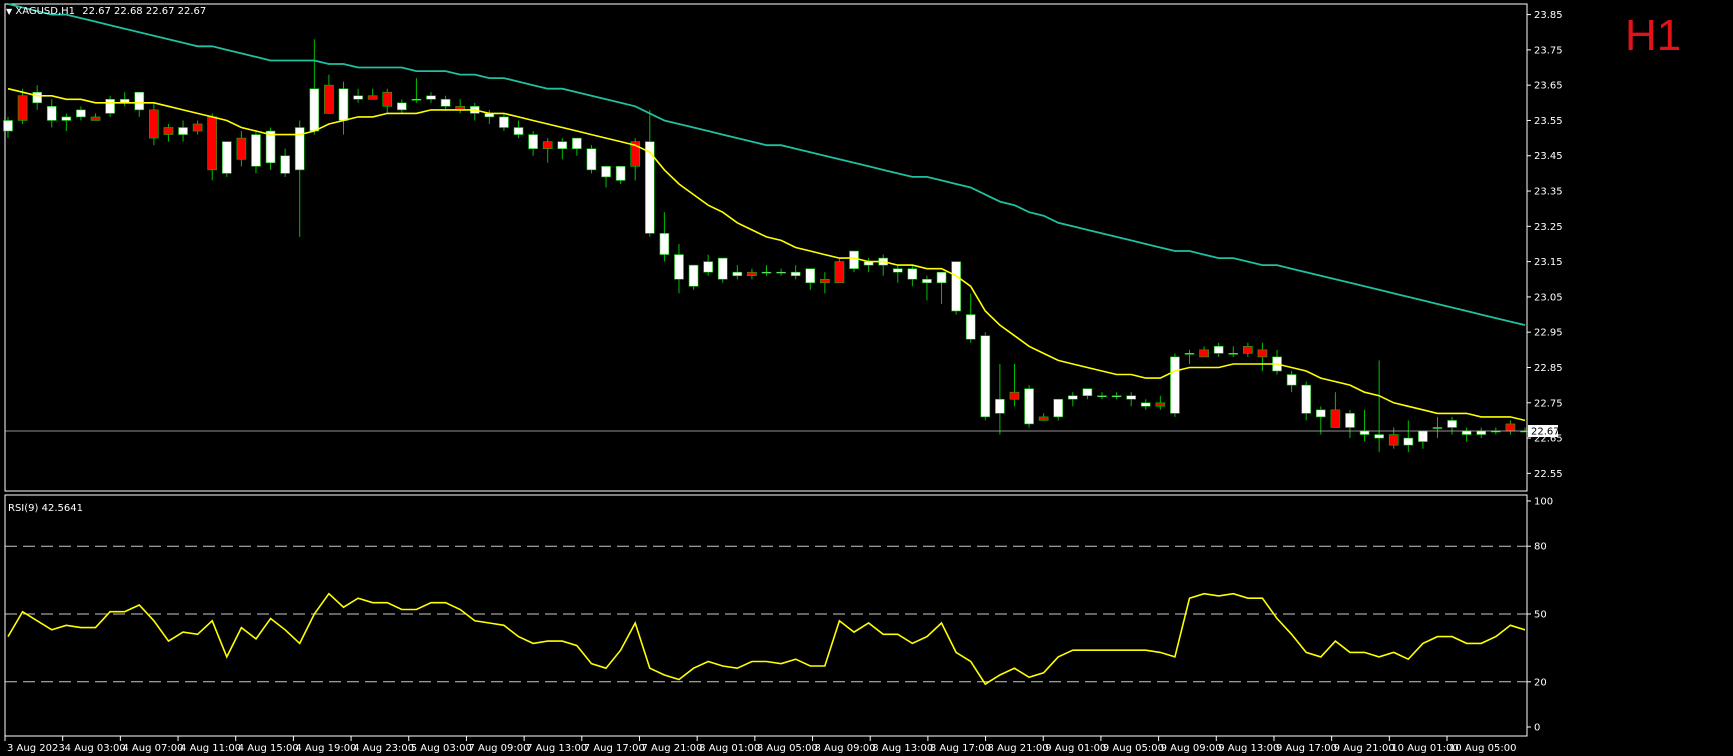 This screenshot has height=756, width=1733. Describe the element at coordinates (1548, 86) in the screenshot. I see `price-tick-label: 23.65` at that location.